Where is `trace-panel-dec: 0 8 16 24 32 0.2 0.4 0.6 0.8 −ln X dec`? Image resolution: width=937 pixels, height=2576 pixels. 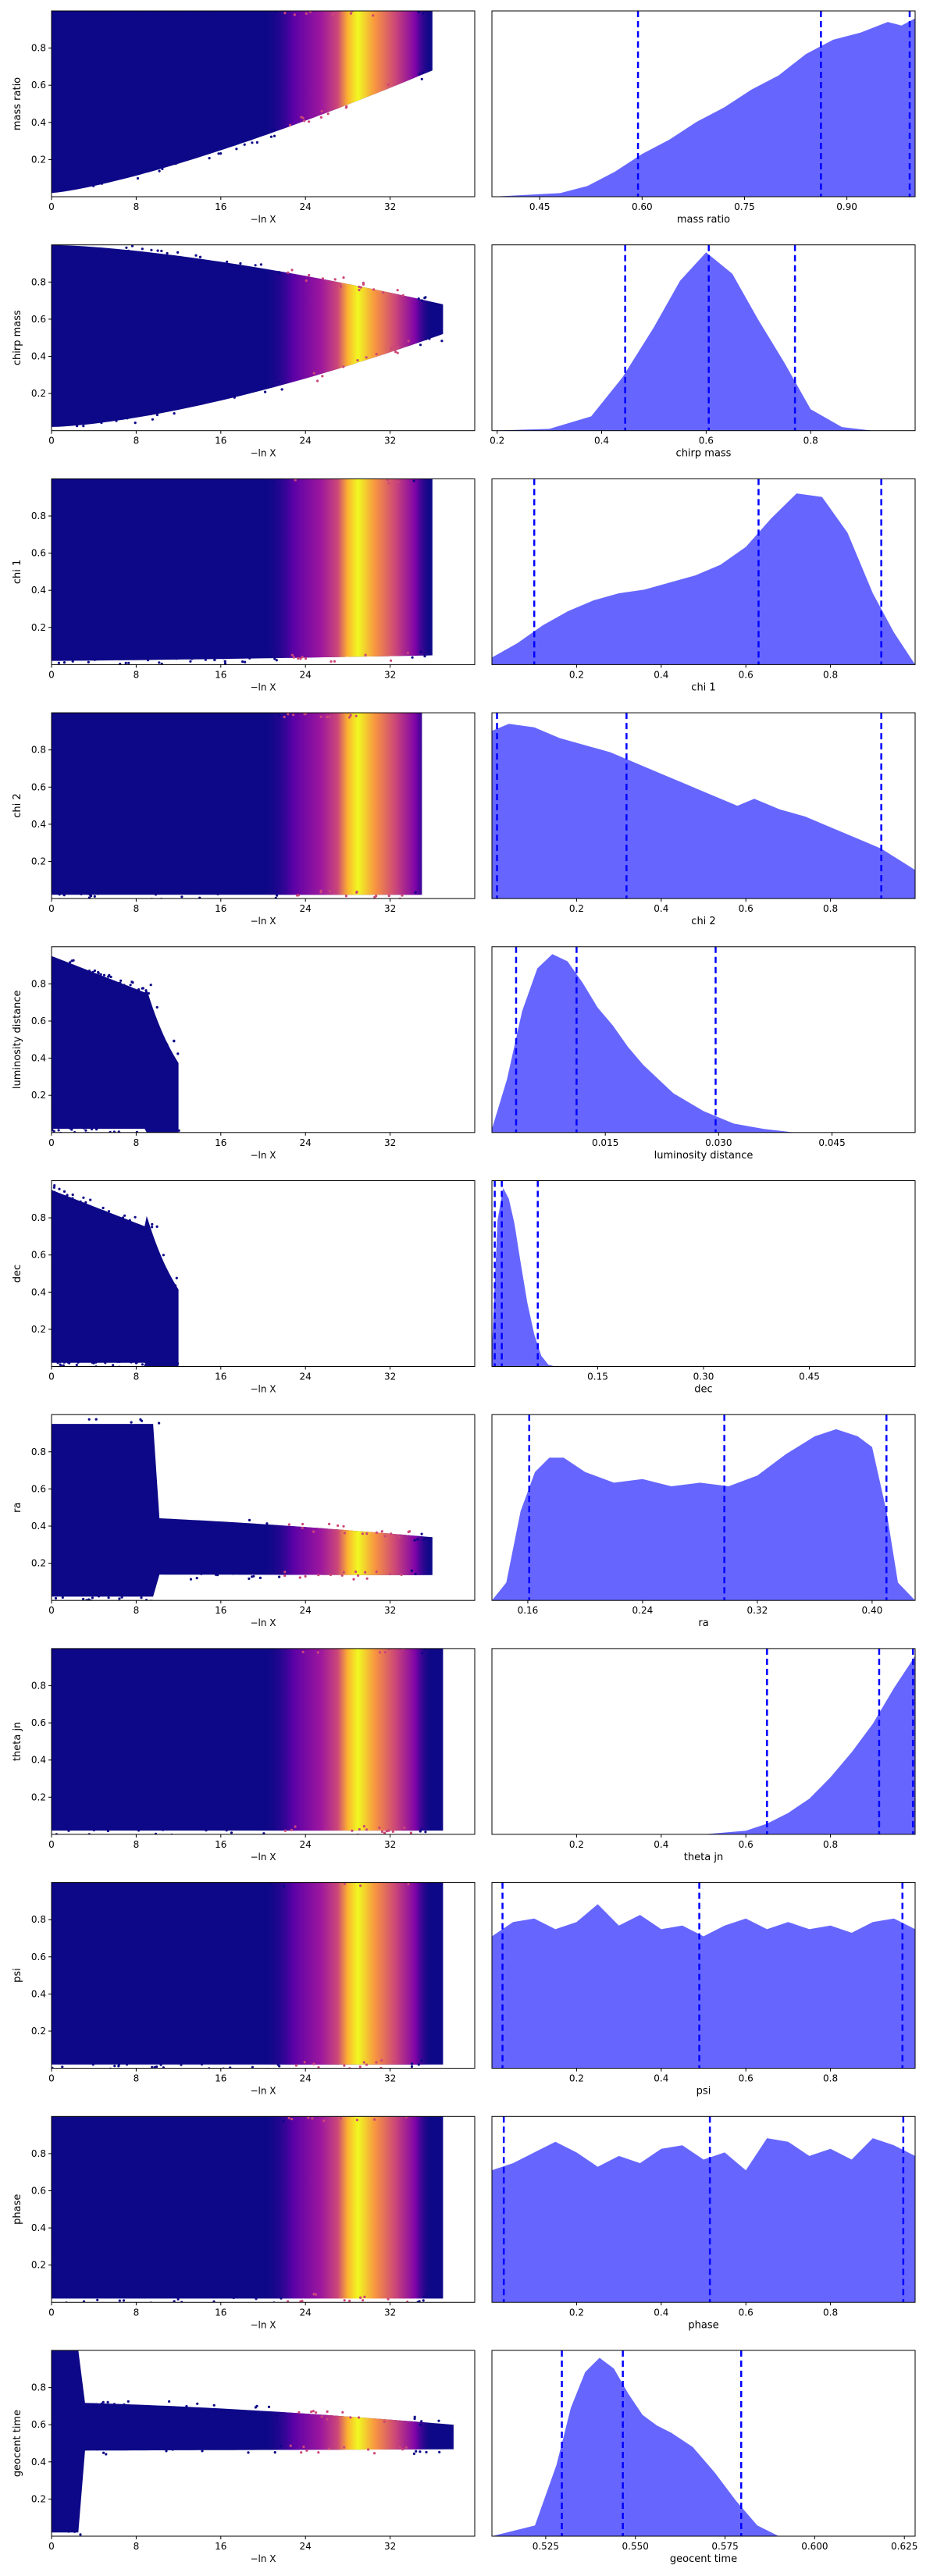 trace-panel-dec: 0 8 16 24 32 0.2 0.4 0.6 0.8 −ln X dec is located at coordinates (244, 1287).